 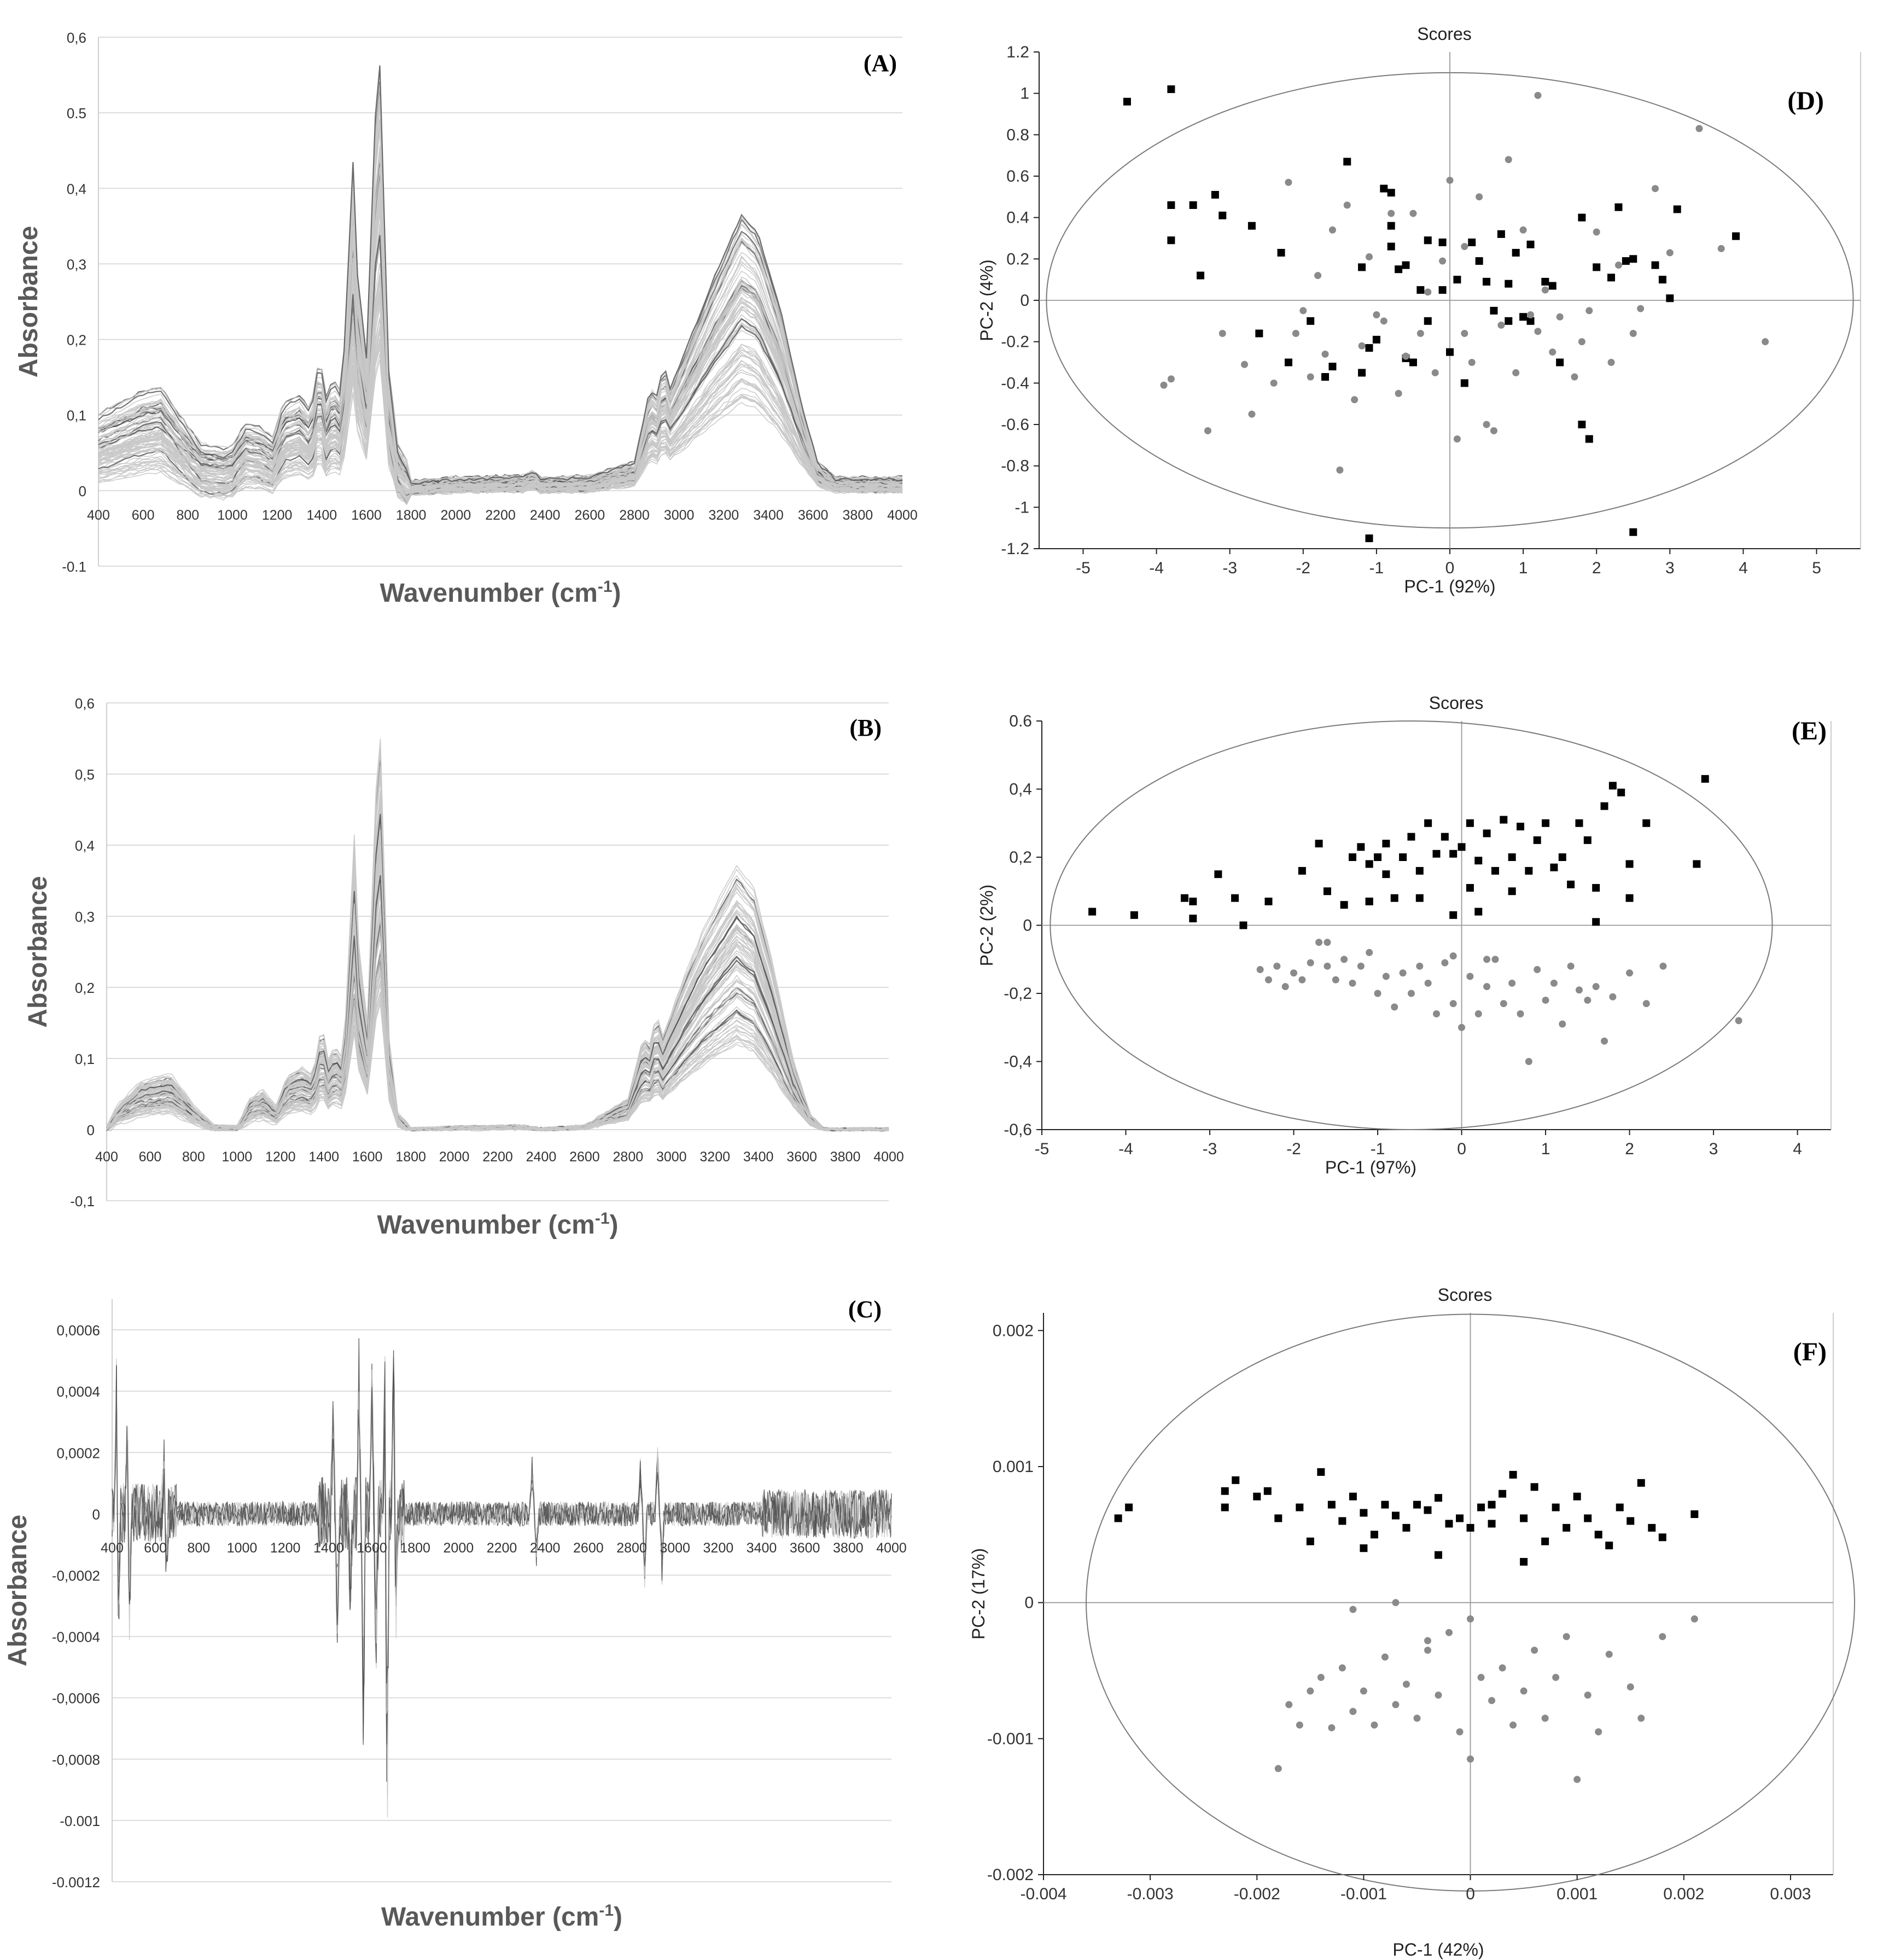 What do you see at coordinates (1011, 1875) in the screenshot?
I see `y-tick-label: -0.002` at bounding box center [1011, 1875].